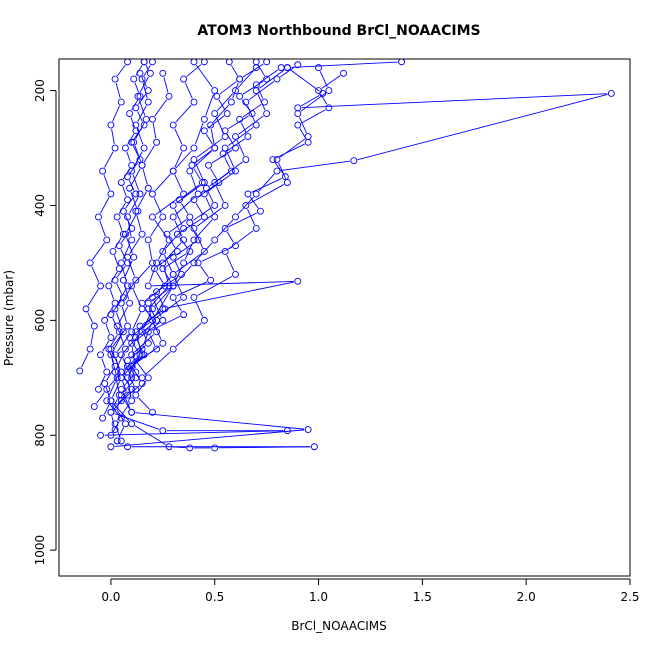  I want to click on y-tick-label: 400, so click(40, 205).